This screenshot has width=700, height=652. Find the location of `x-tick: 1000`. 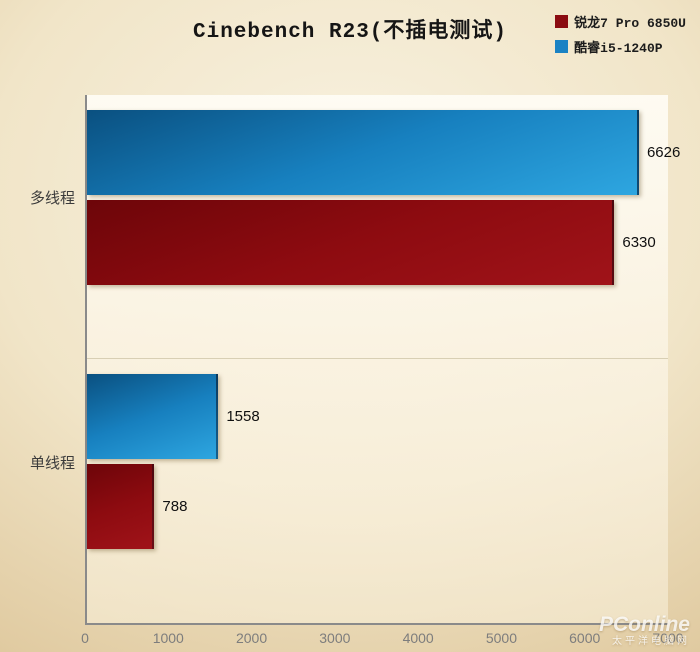

x-tick: 1000 is located at coordinates (168, 638).